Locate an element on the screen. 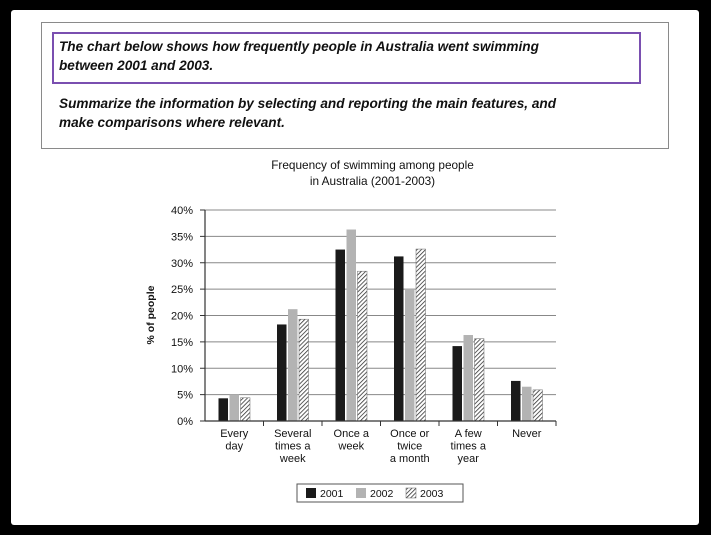  x-category-label: Every is located at coordinates (234, 434).